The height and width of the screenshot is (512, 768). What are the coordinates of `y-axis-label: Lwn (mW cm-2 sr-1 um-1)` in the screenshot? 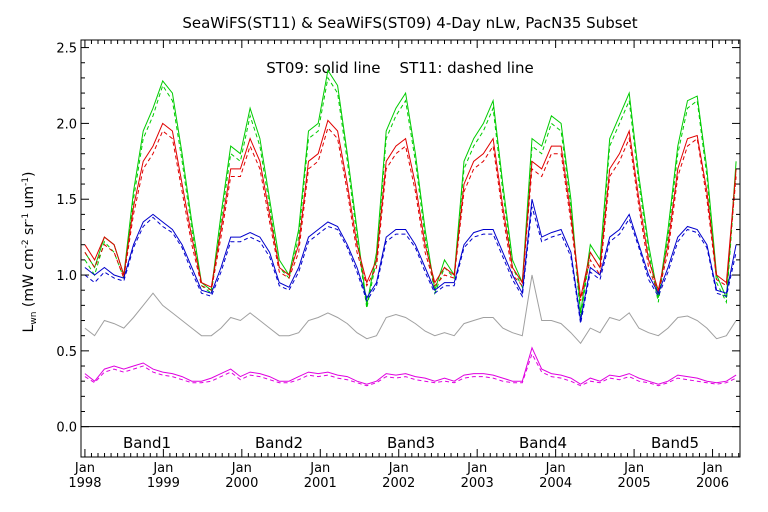 It's located at (30, 252).